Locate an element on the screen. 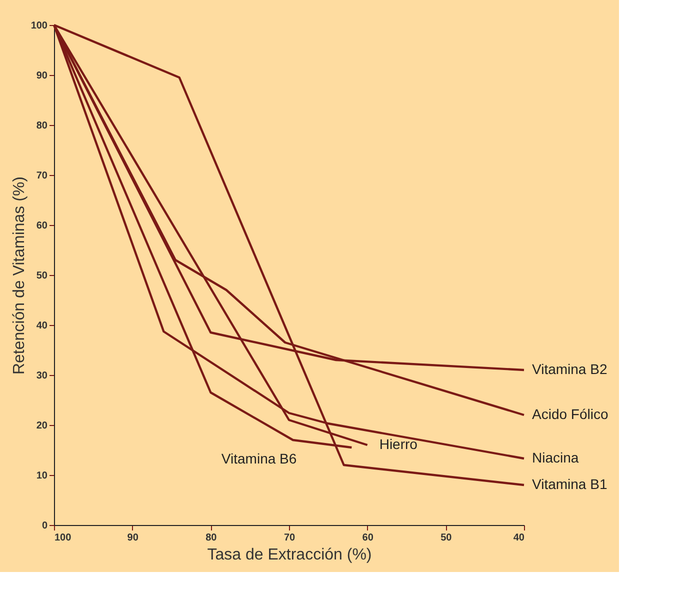  y-tick-label: 40 is located at coordinates (42, 326).